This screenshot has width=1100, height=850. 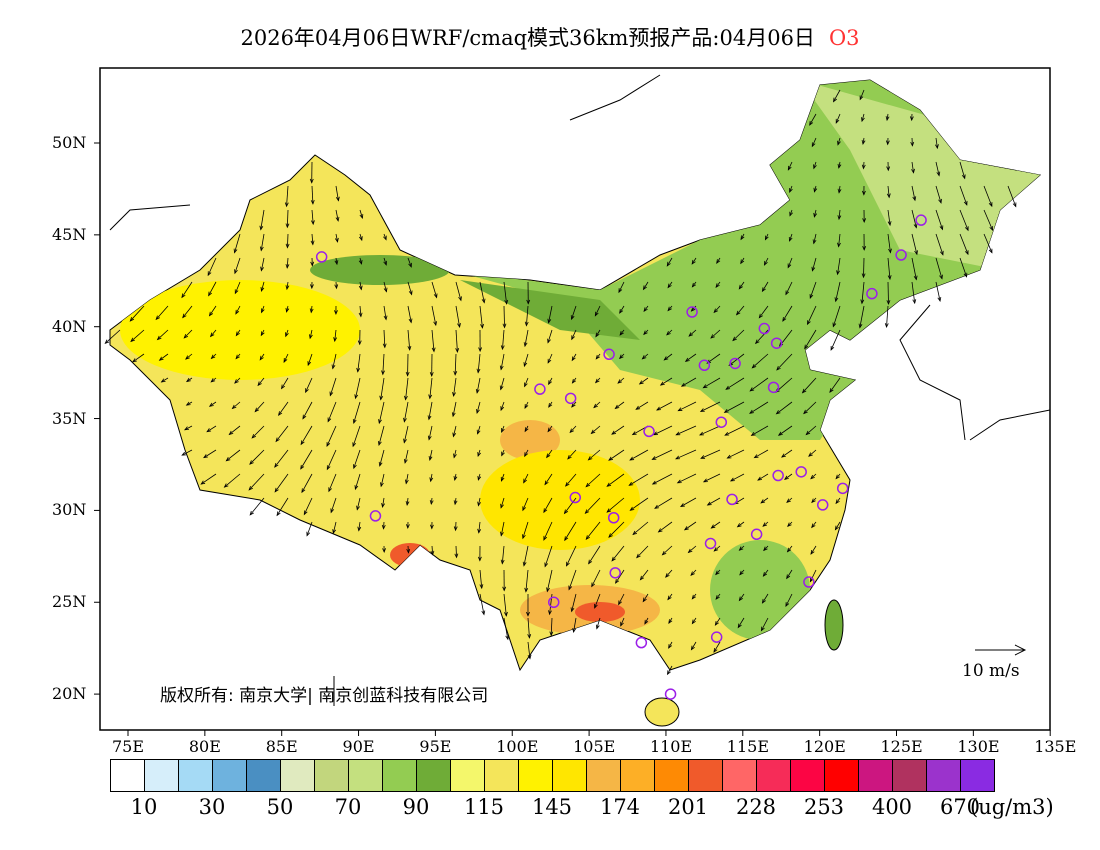 What do you see at coordinates (128, 746) in the screenshot?
I see `lon-tick-label: 75E` at bounding box center [128, 746].